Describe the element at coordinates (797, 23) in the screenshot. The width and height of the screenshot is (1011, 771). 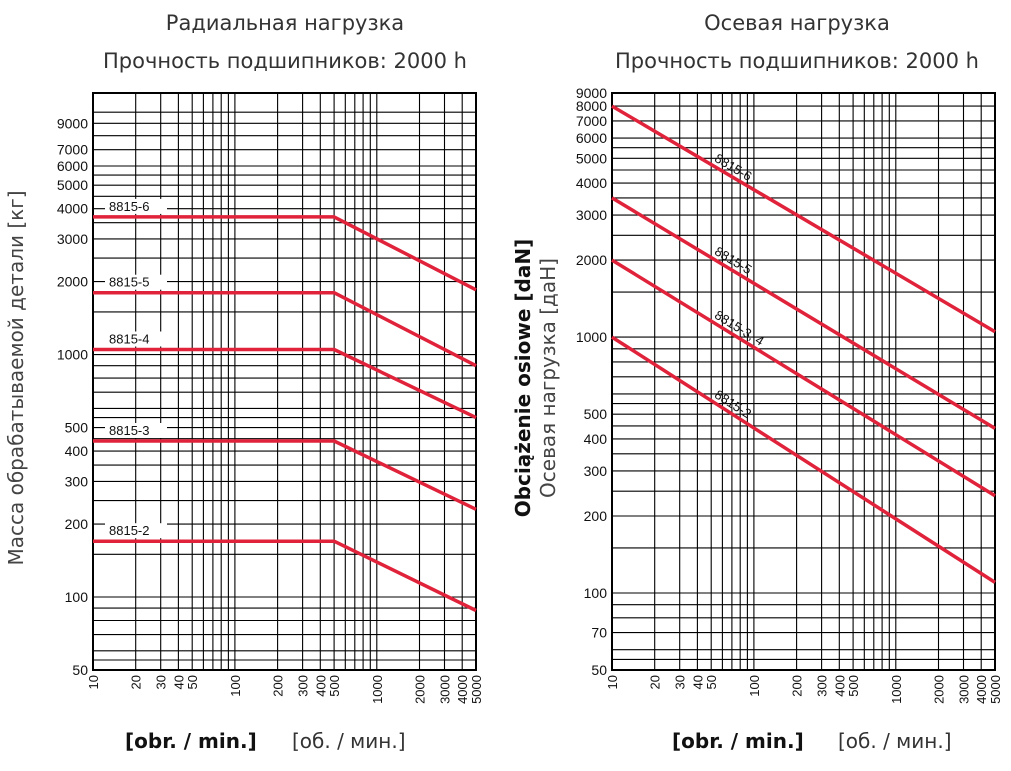
I see `axial-chart-title: Осевая нагрузка` at that location.